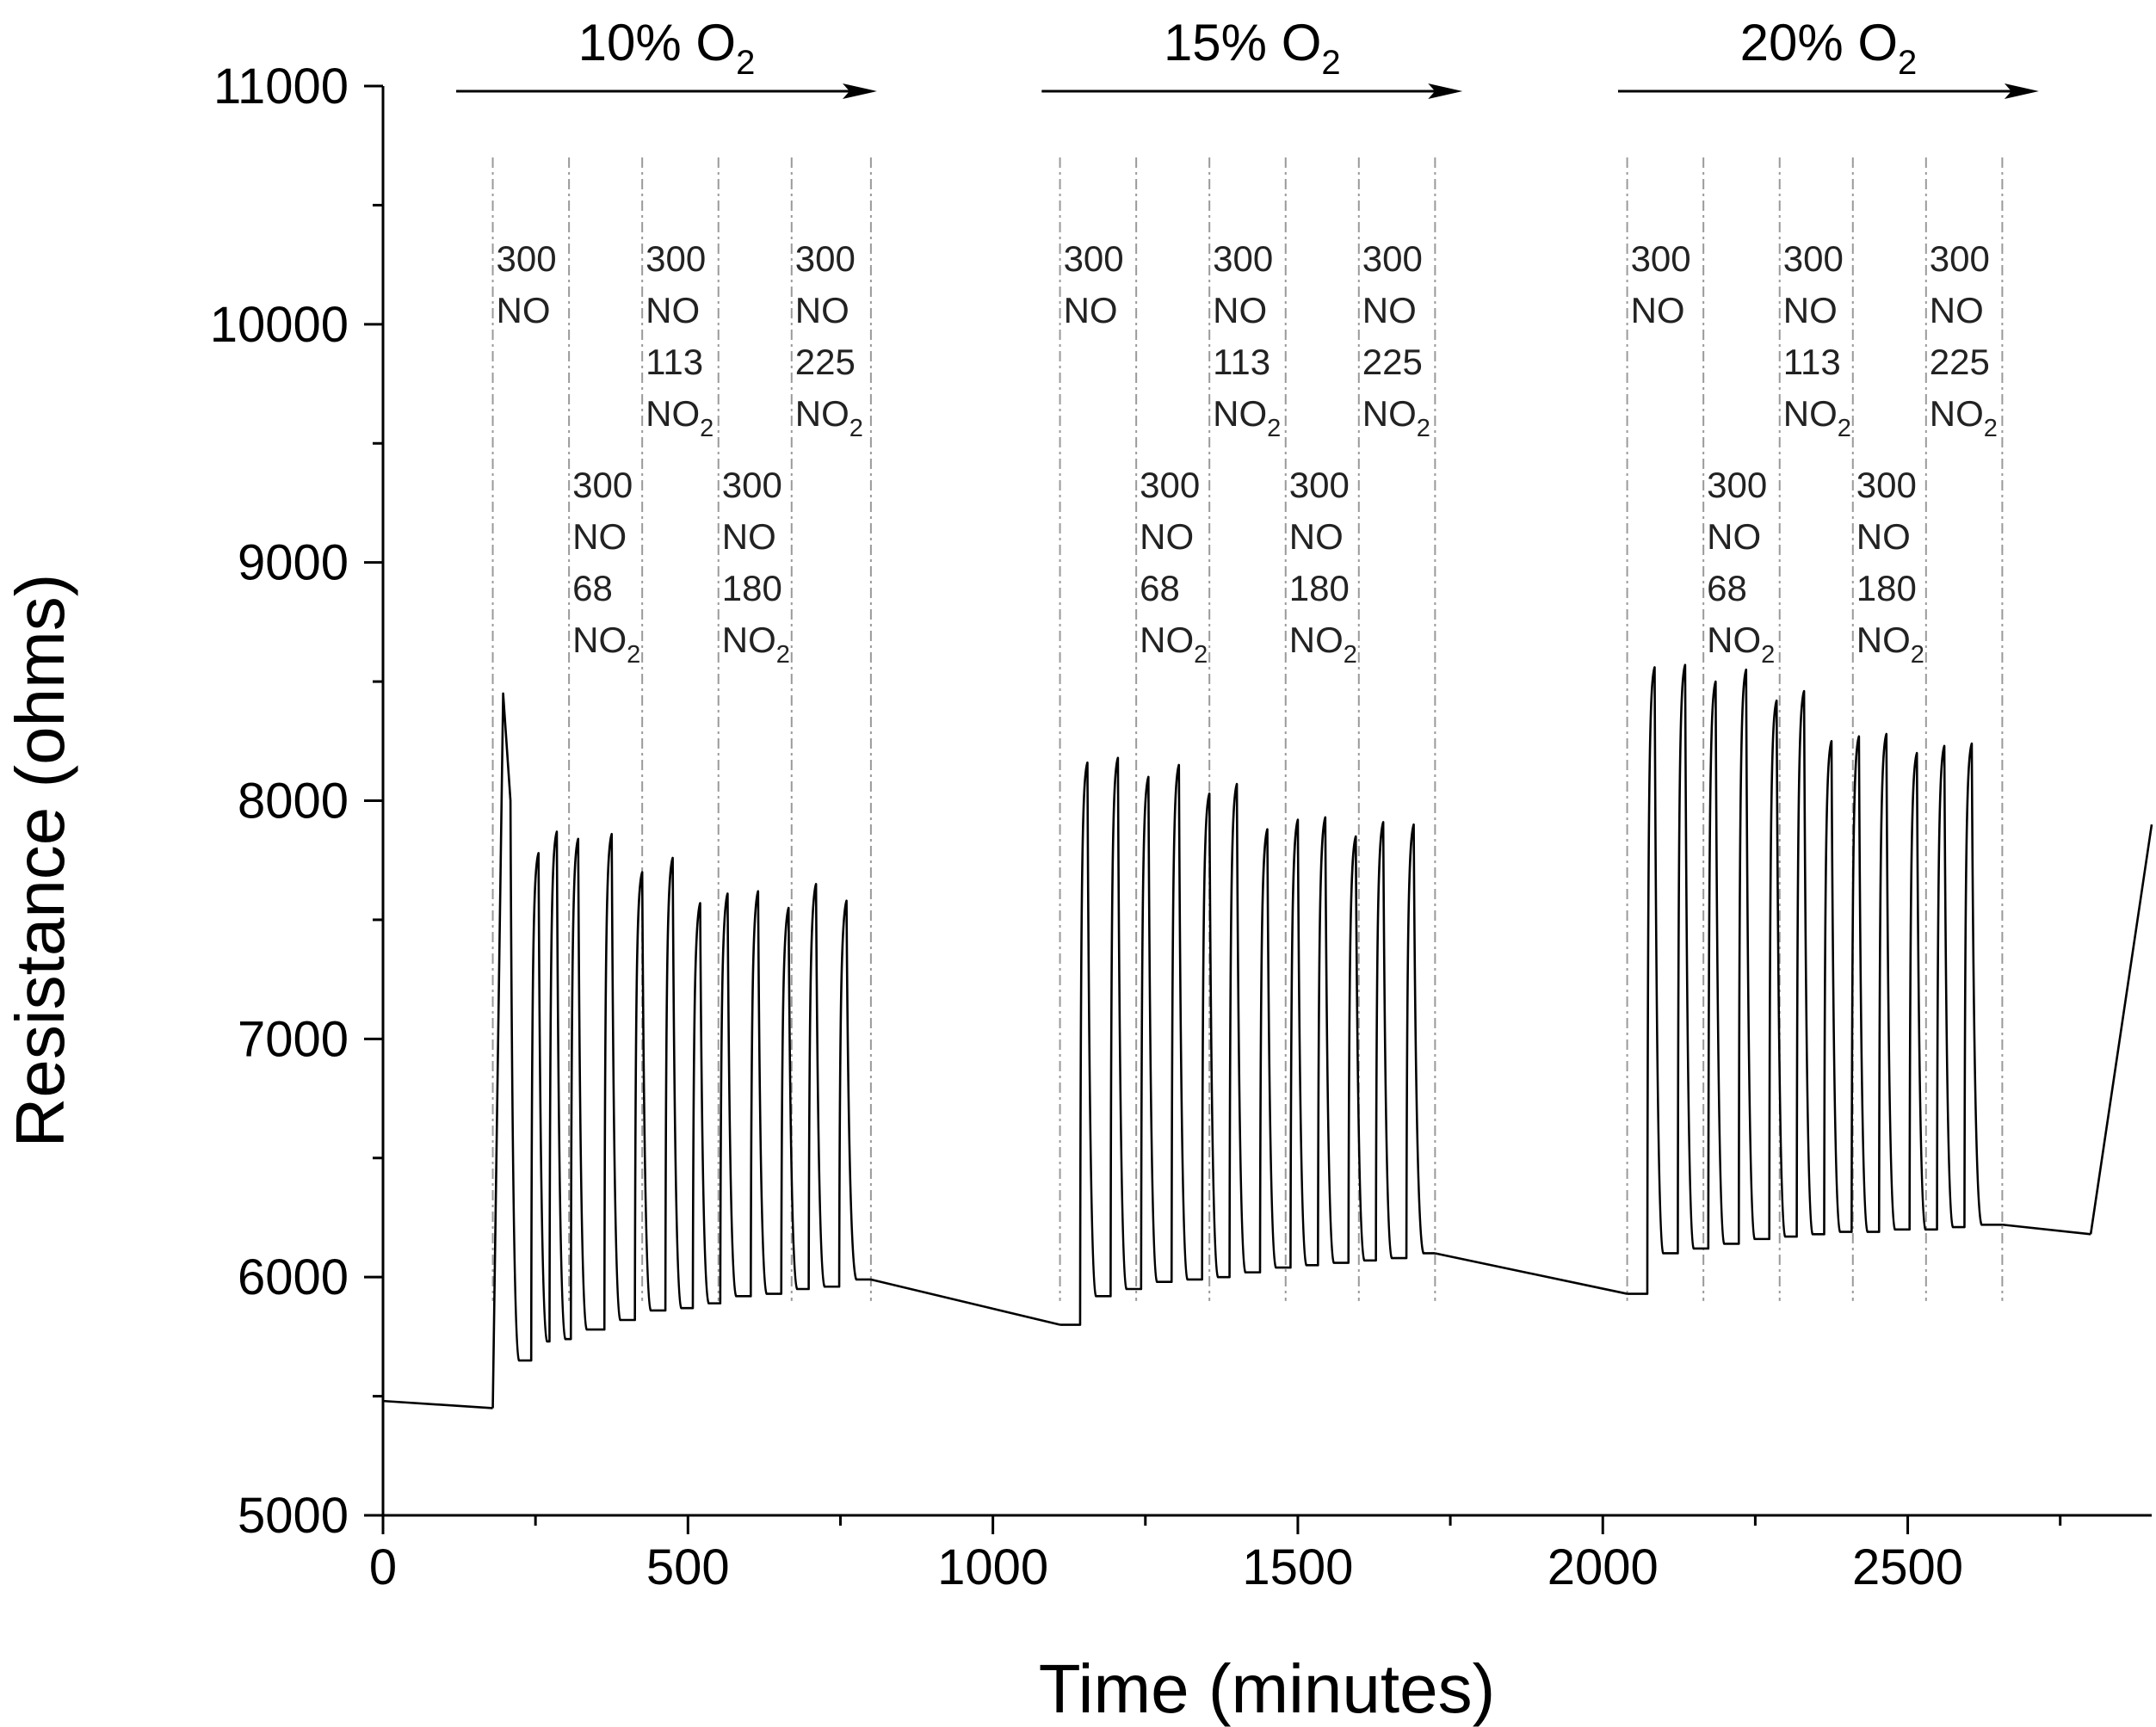 This screenshot has width=2156, height=1727. I want to click on oxygen-period-label: 10% O2, so click(667, 48).